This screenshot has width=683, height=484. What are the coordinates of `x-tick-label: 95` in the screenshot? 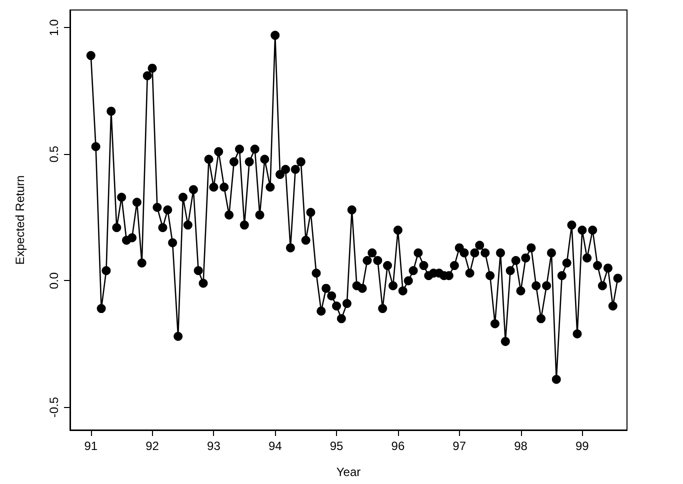 It's located at (337, 446).